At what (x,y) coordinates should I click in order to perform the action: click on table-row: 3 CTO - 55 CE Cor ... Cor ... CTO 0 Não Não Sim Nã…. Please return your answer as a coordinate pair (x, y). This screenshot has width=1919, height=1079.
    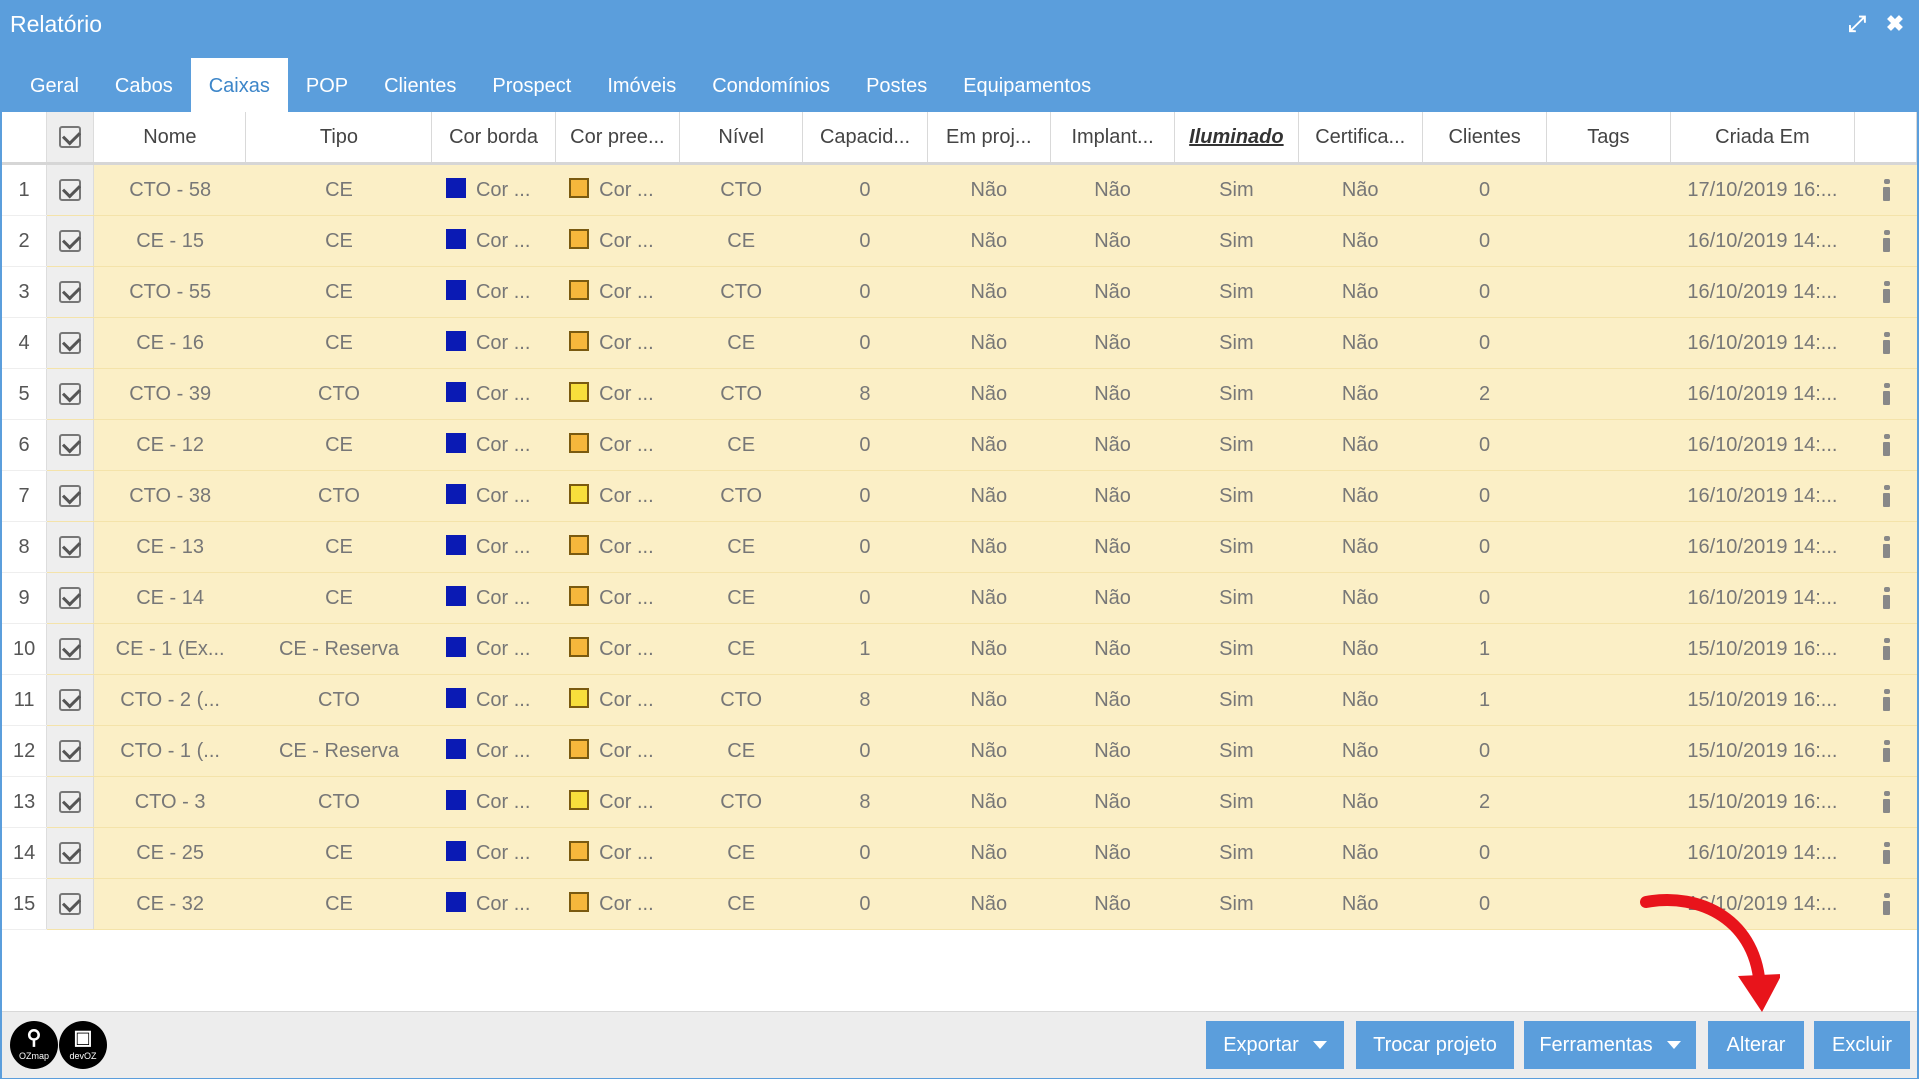
    Looking at the image, I should click on (959, 292).